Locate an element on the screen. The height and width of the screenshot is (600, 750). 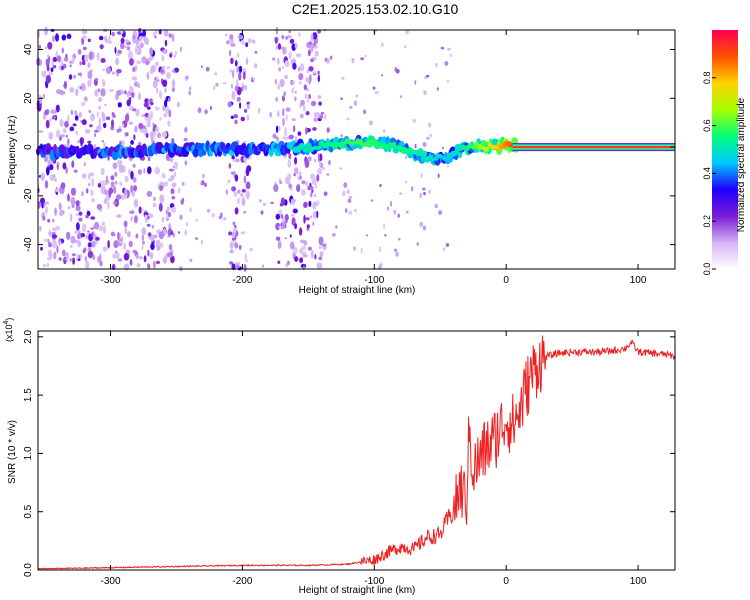
spectrogram-x-tick-label: -300 is located at coordinates (111, 280).